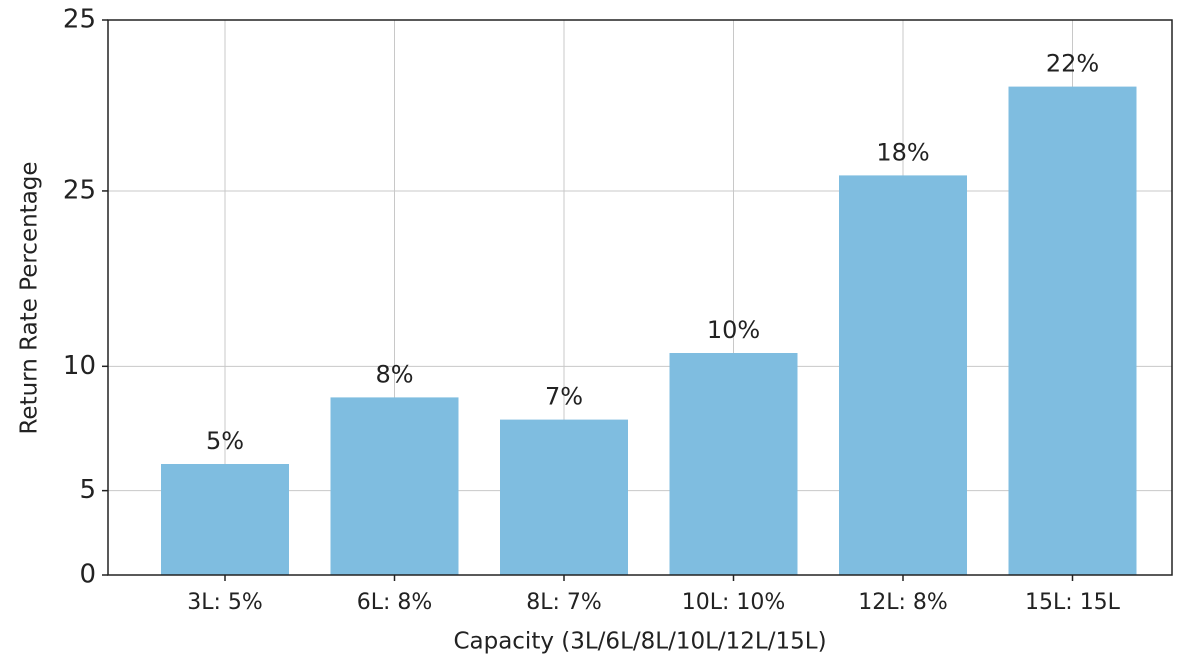  Describe the element at coordinates (395, 602) in the screenshot. I see `x-tick-label: 6L: 8%` at that location.